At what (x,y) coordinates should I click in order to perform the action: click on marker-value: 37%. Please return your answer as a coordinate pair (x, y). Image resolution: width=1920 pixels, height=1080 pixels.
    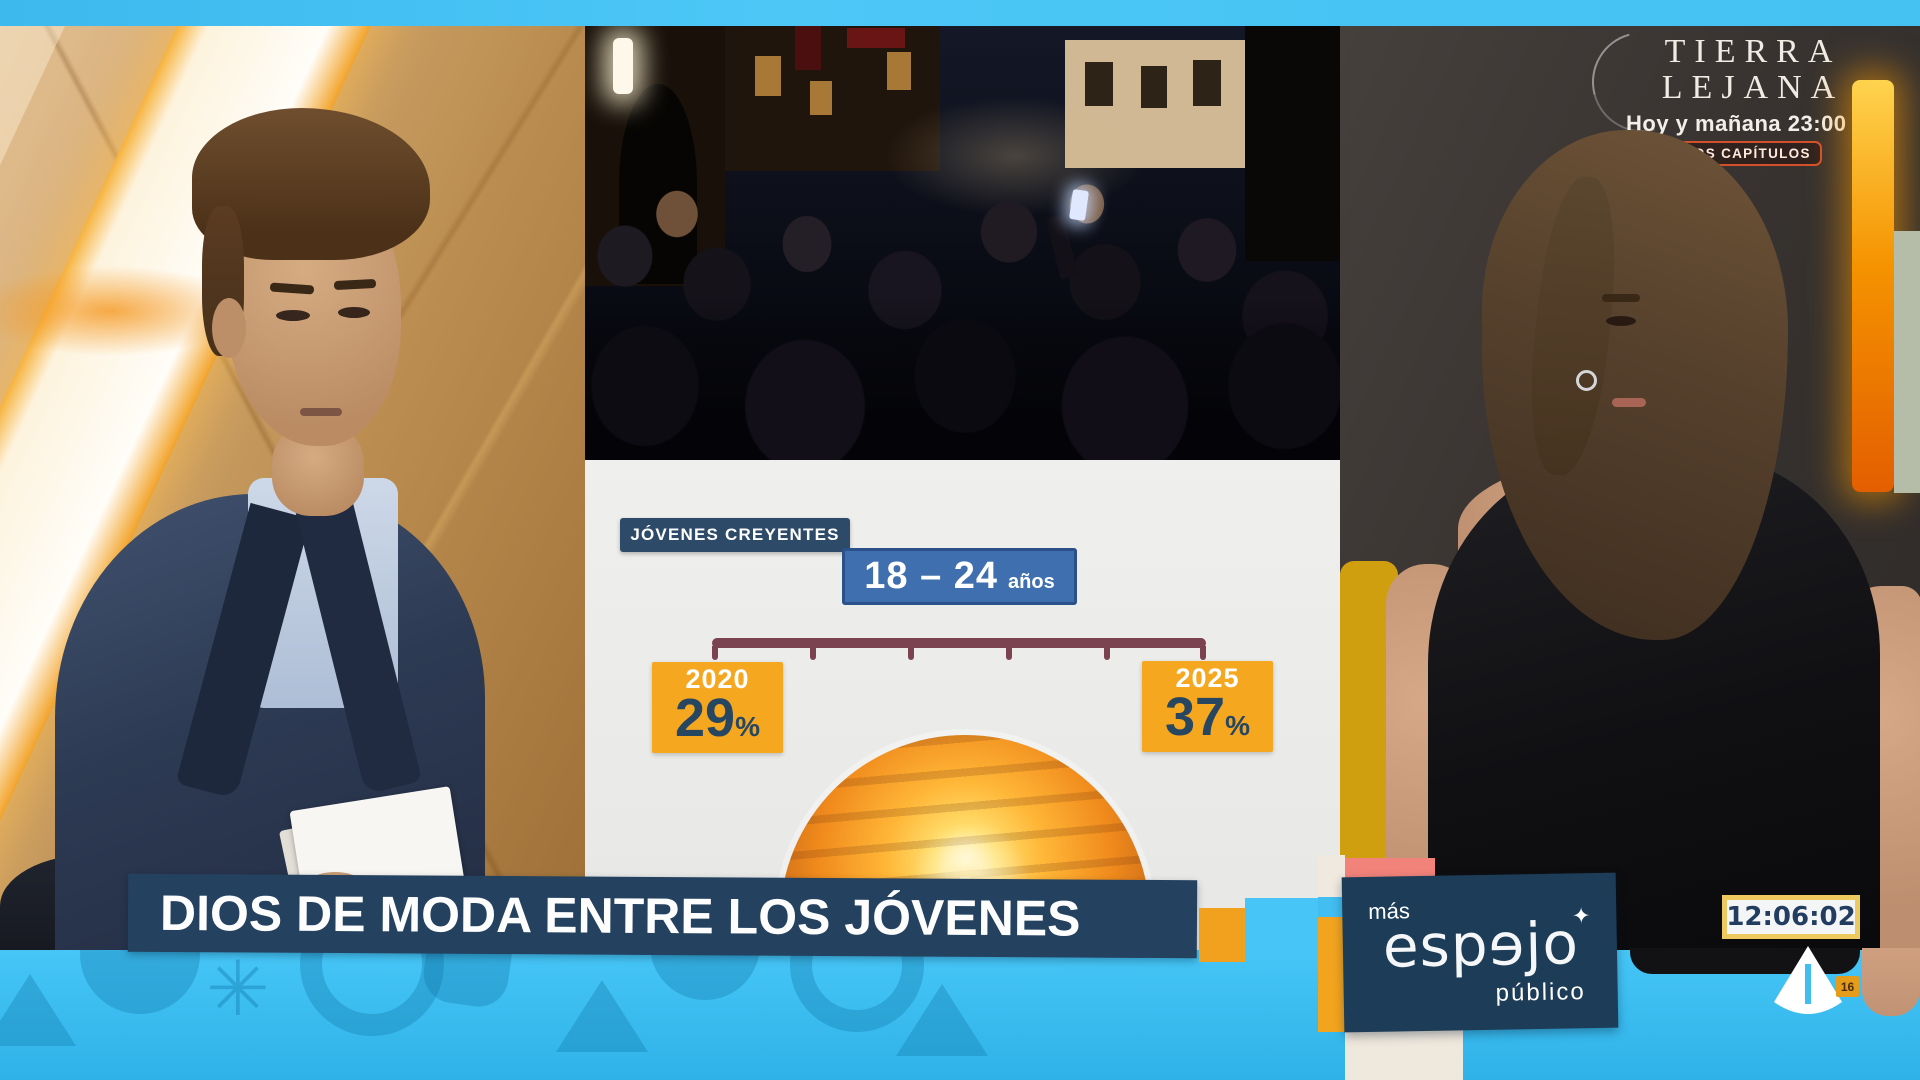
    Looking at the image, I should click on (1207, 717).